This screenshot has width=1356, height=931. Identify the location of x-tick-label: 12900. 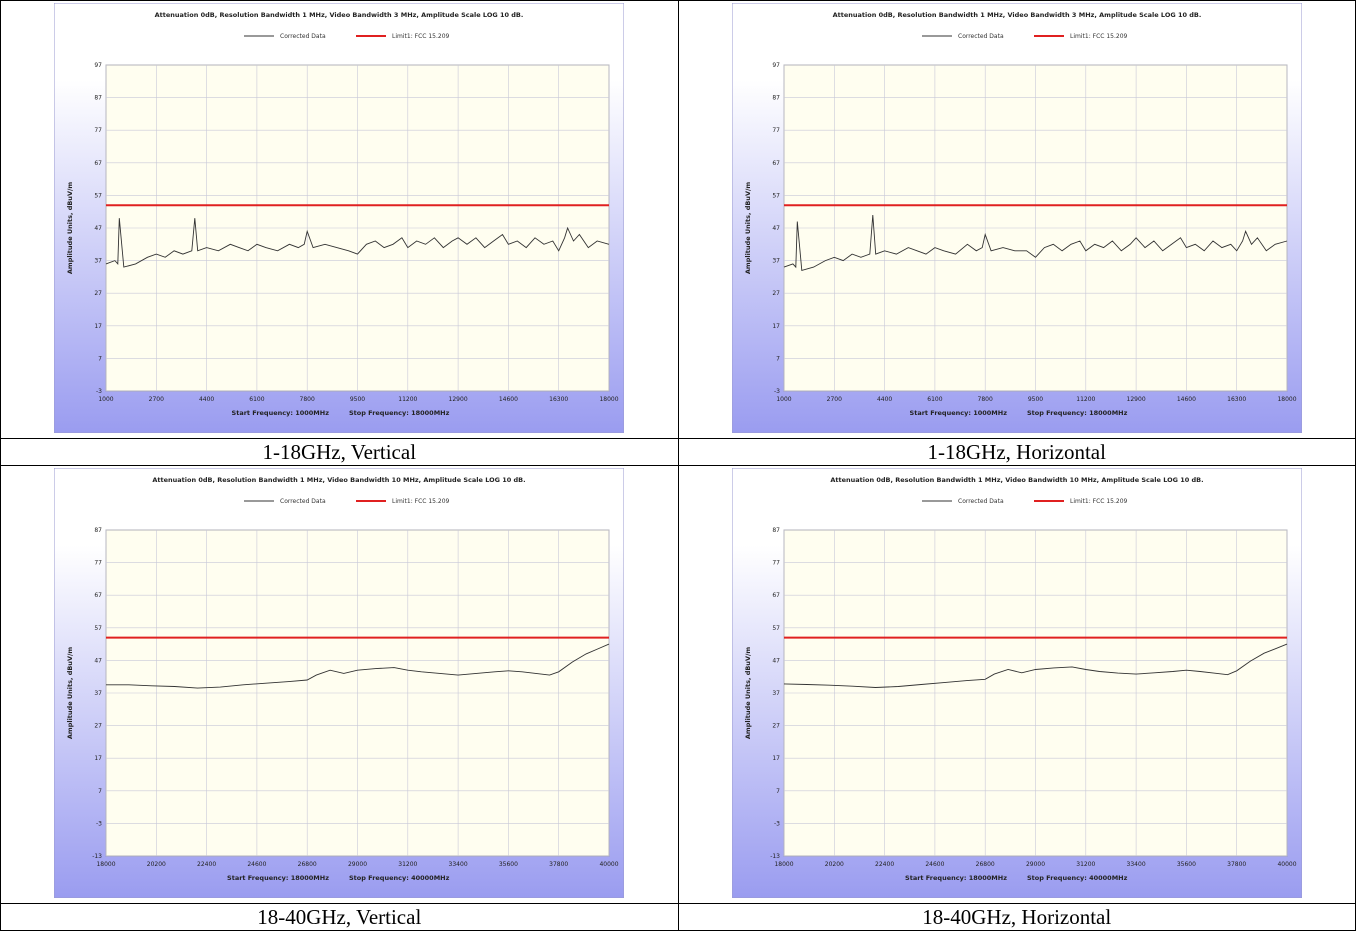
(1135, 399).